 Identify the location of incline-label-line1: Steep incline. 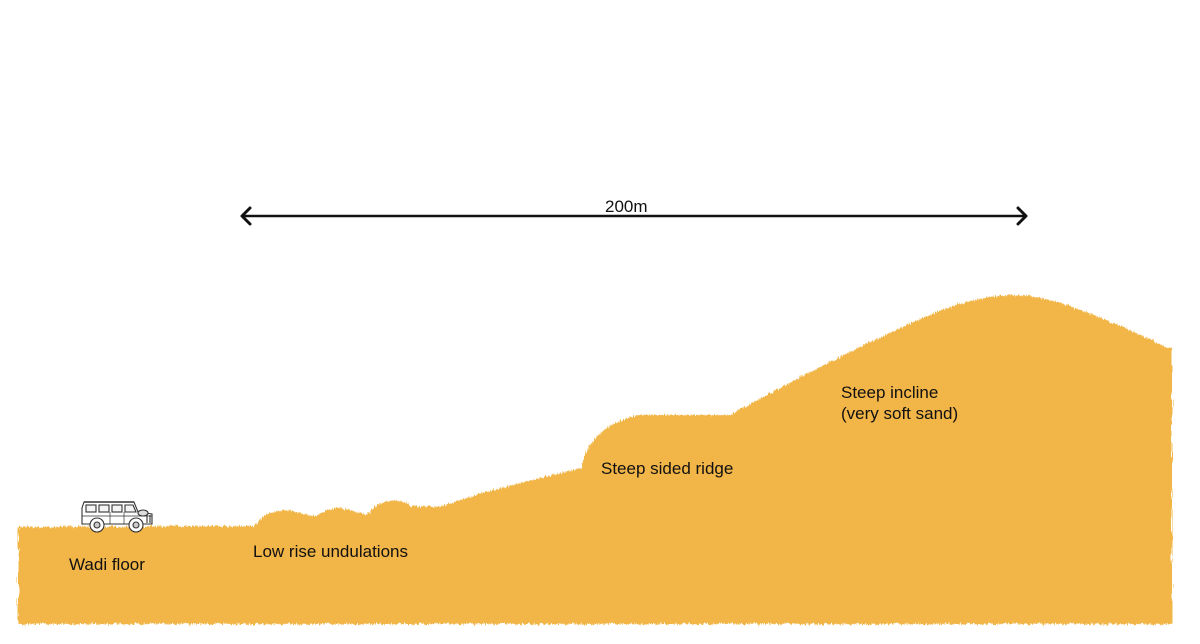
(890, 392).